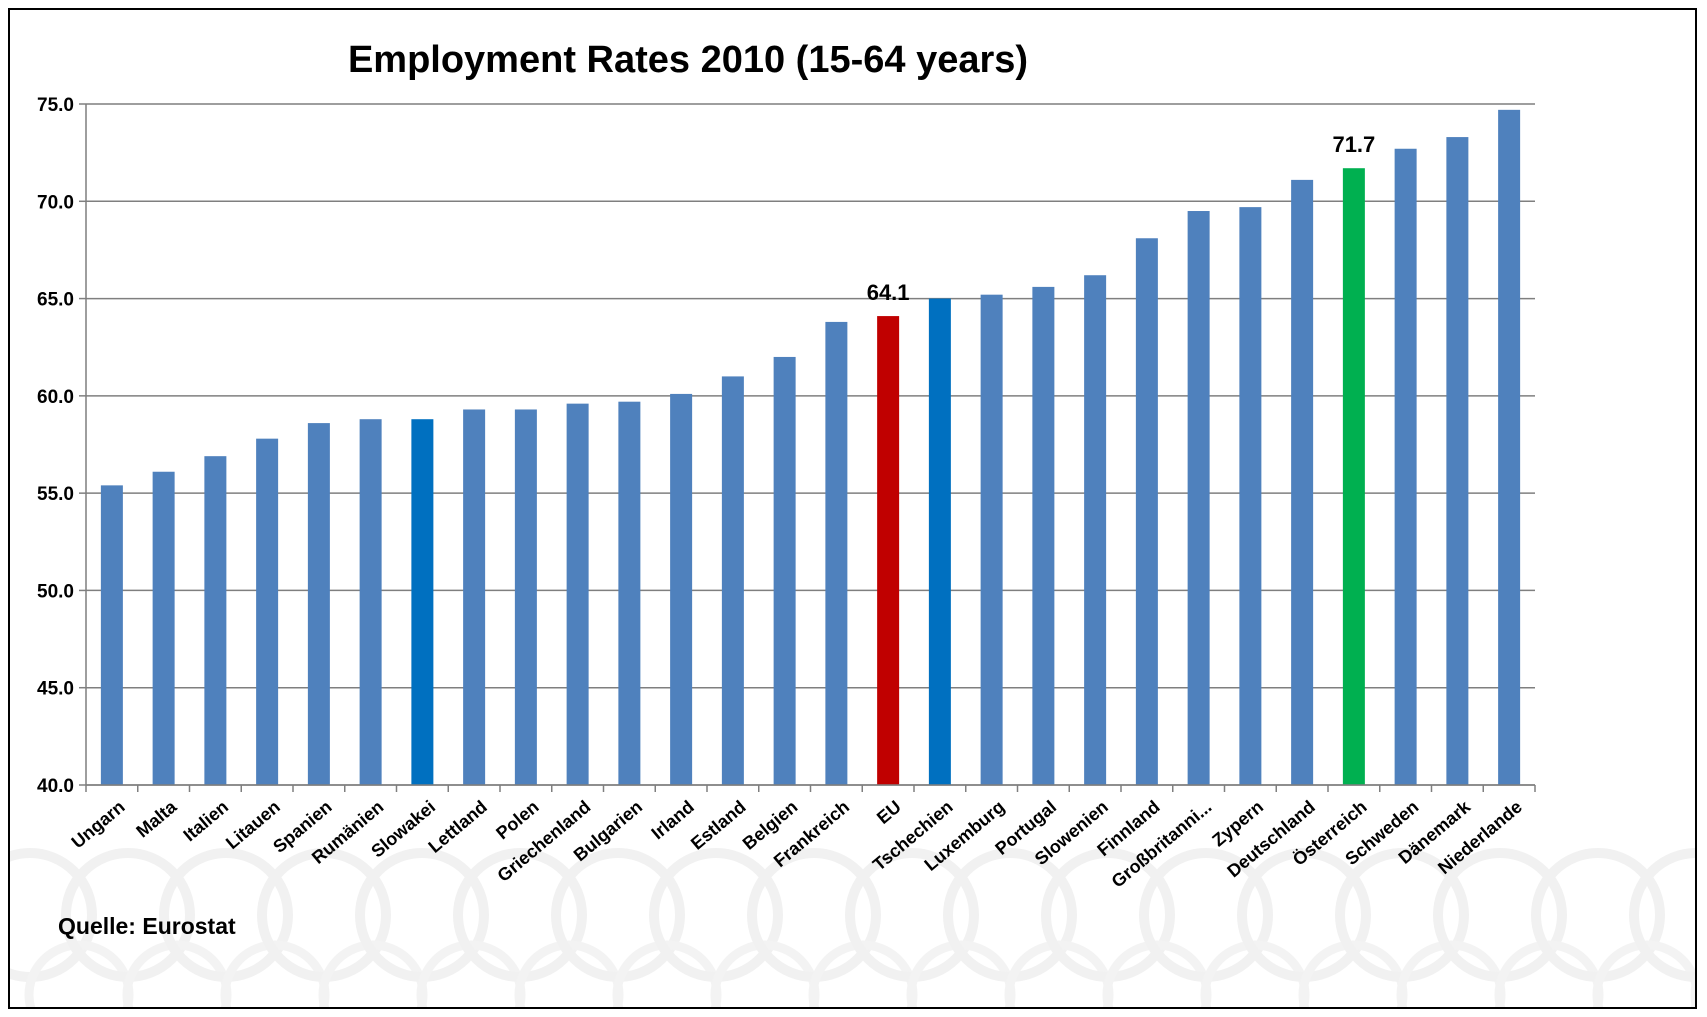  I want to click on bar-tschechien, so click(939, 541).